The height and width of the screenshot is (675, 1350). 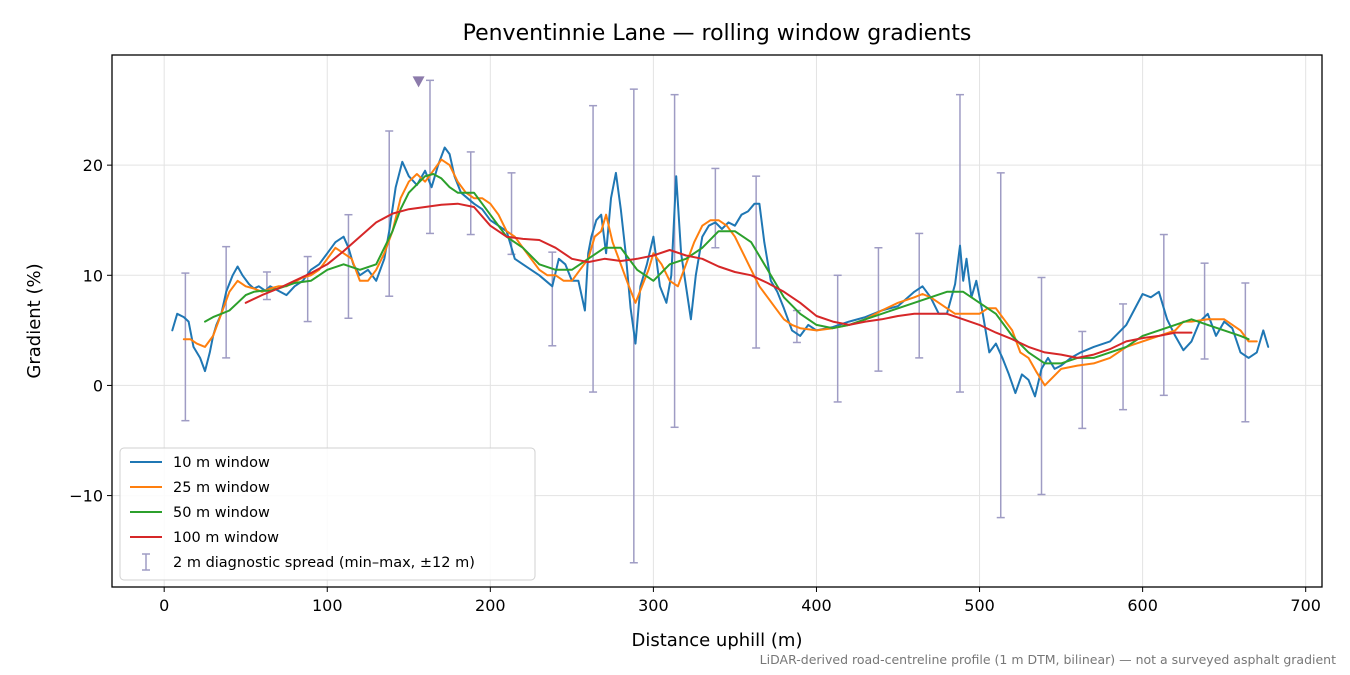 I want to click on legend-label: 10 m window, so click(x=221, y=463).